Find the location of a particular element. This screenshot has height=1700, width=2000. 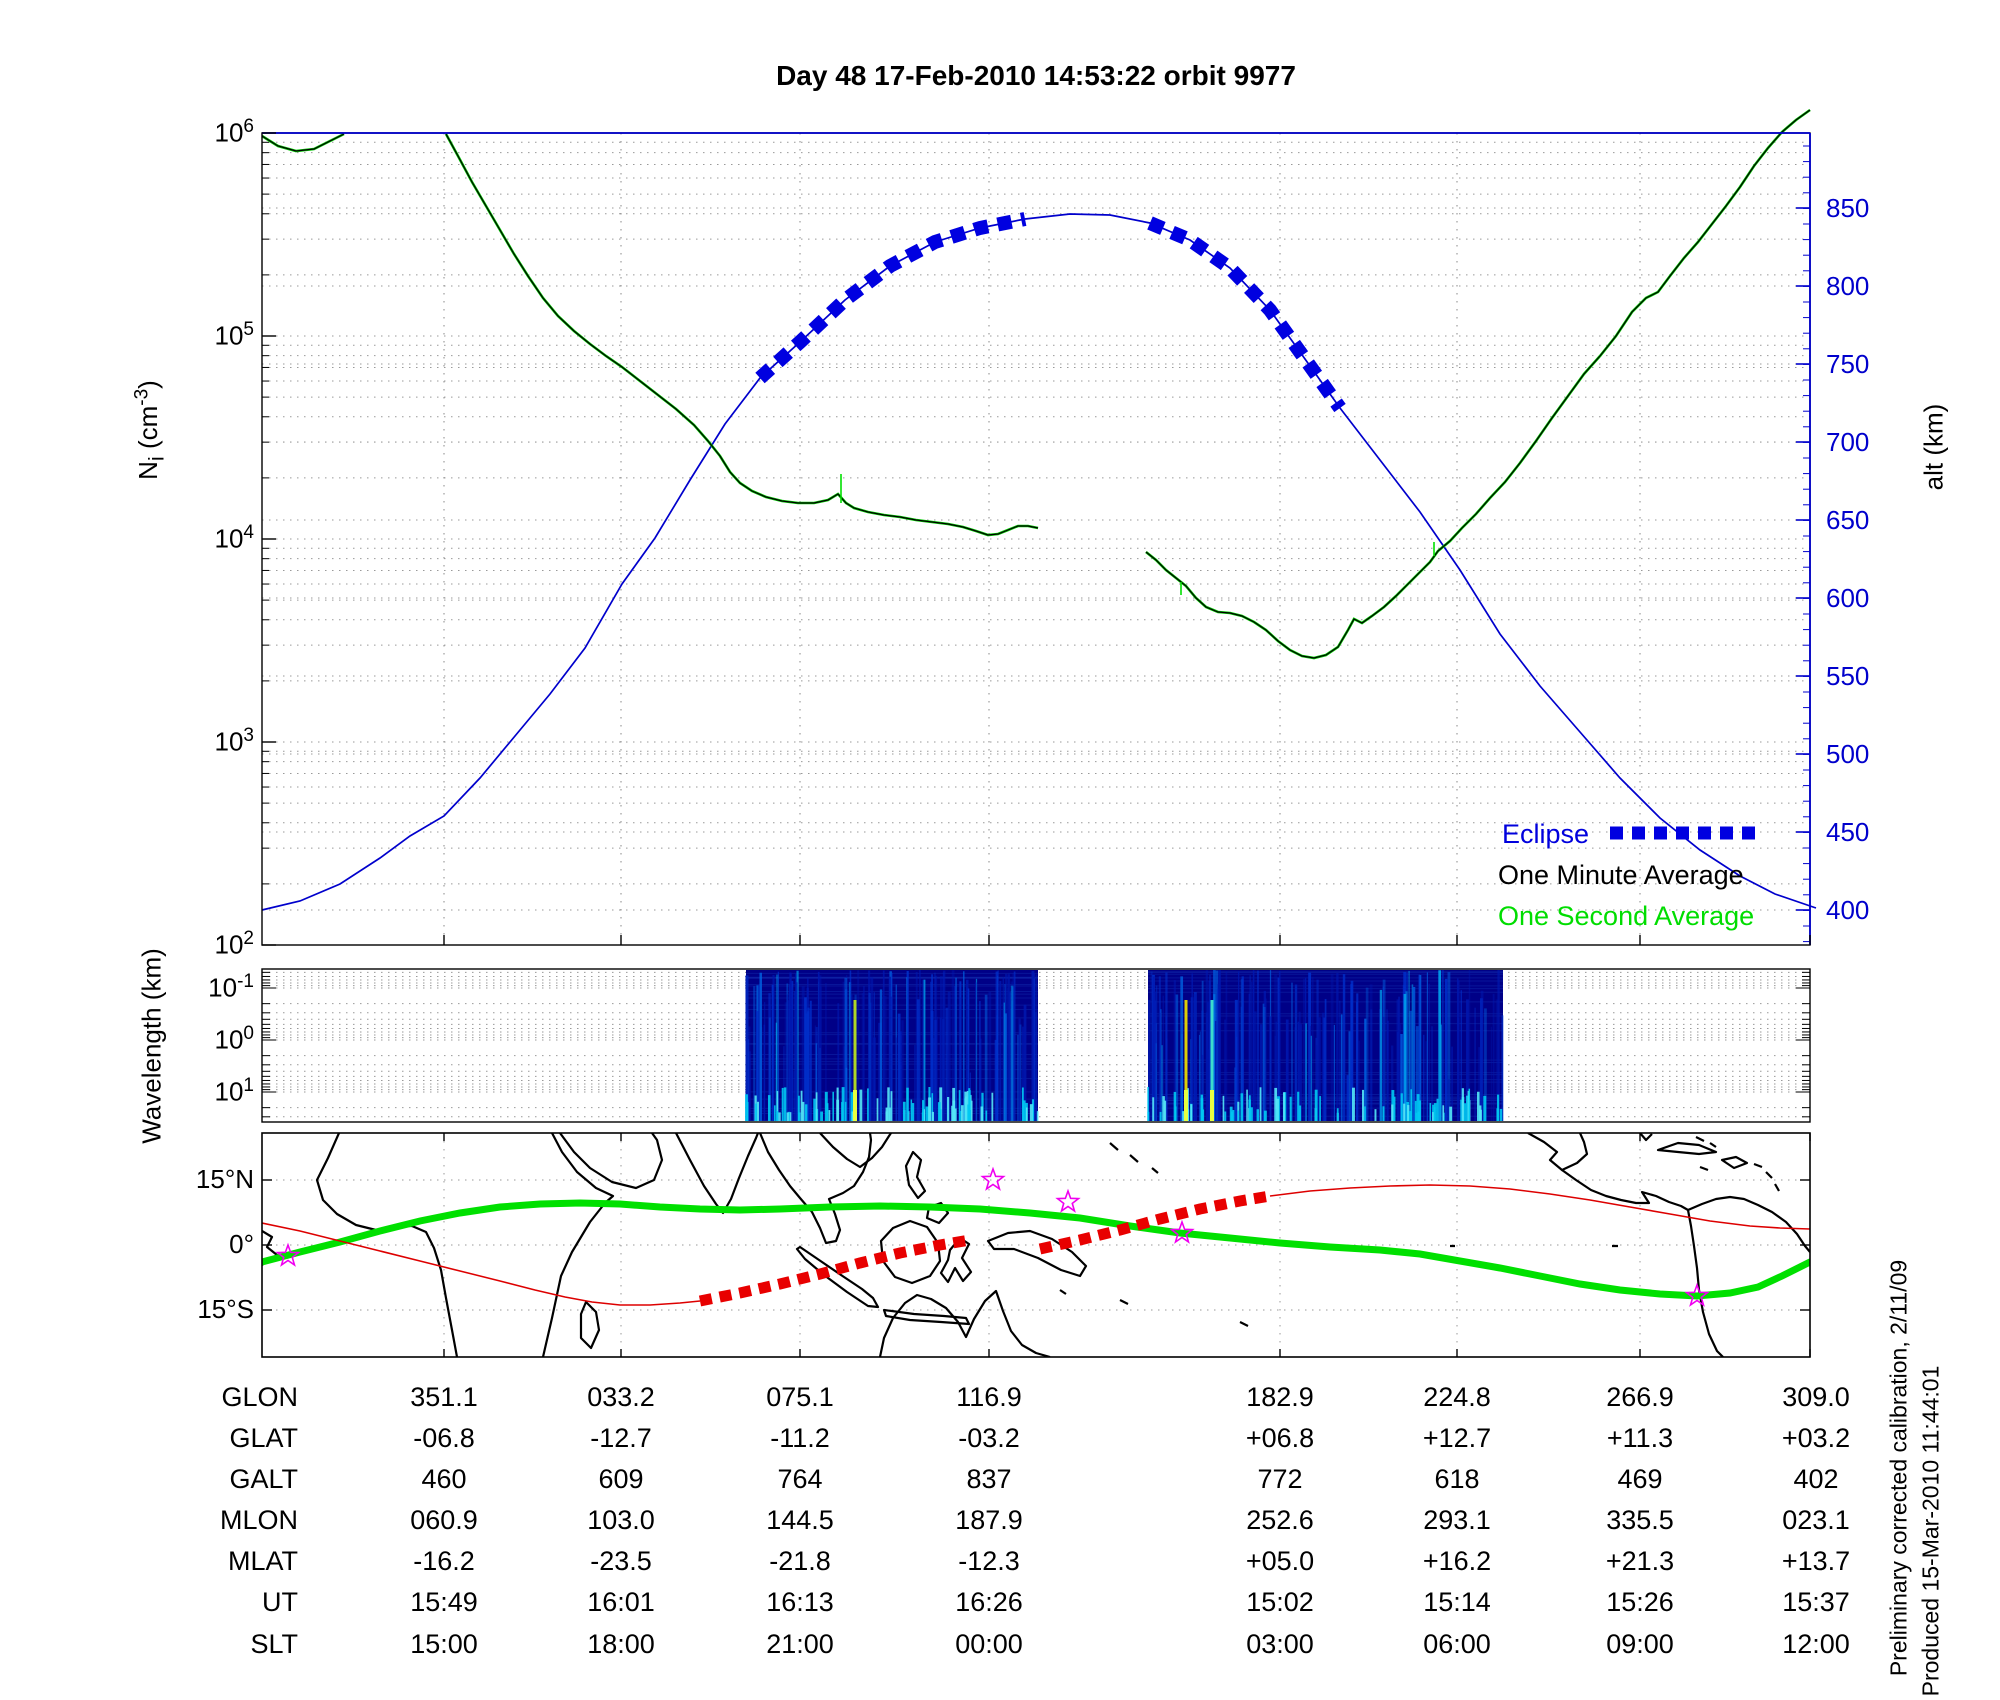

table-cell: 837 is located at coordinates (989, 1479).